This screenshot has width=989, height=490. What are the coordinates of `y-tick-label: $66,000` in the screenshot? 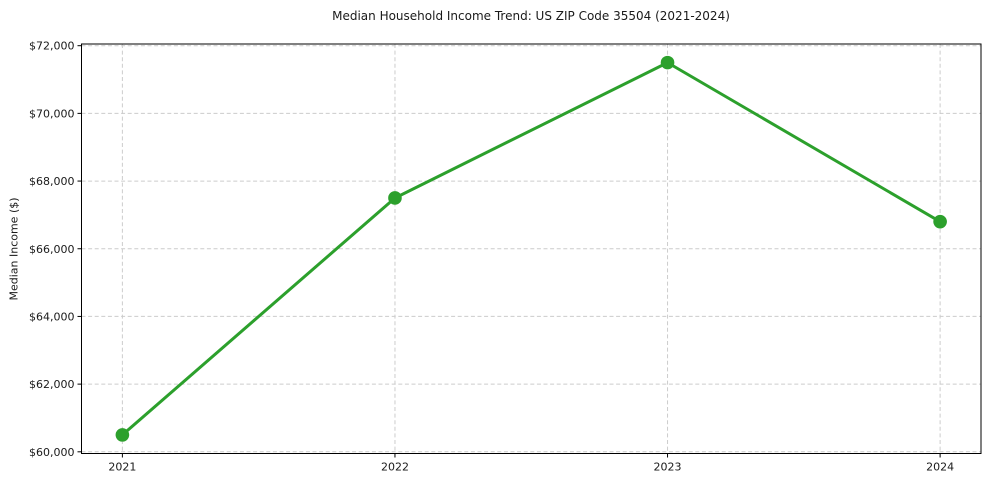 It's located at (52, 249).